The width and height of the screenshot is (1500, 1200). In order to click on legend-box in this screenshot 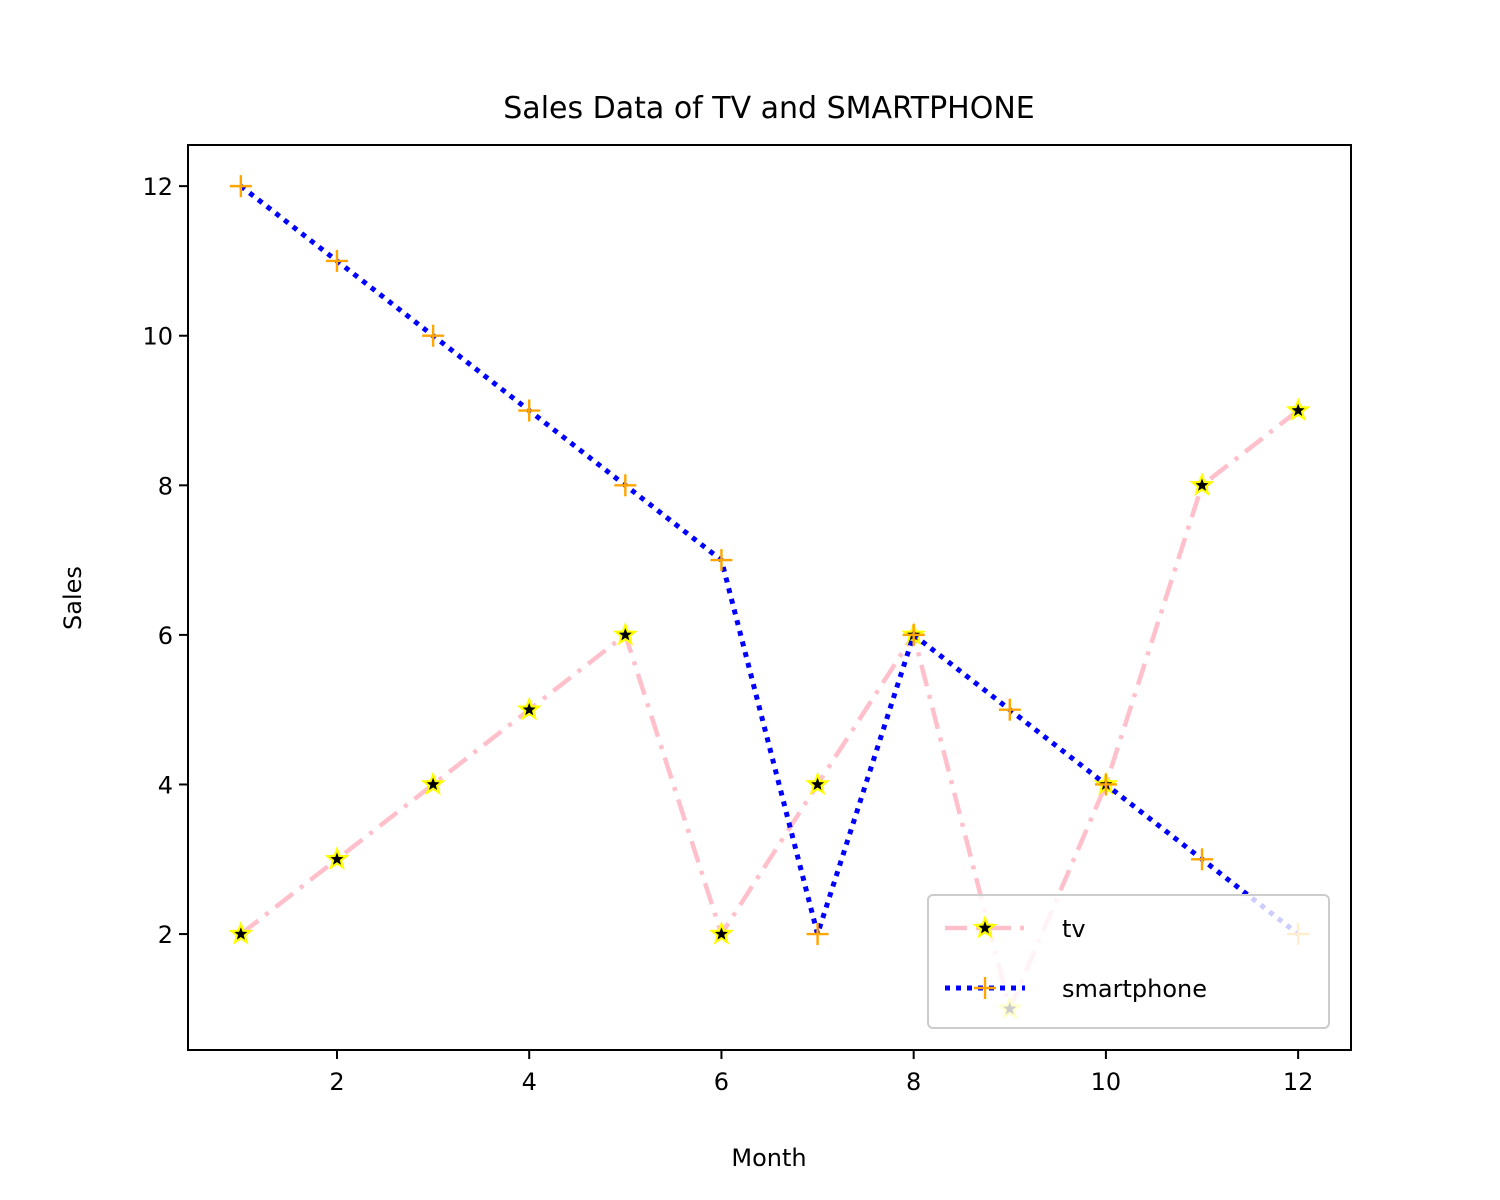, I will do `click(1128, 961)`.